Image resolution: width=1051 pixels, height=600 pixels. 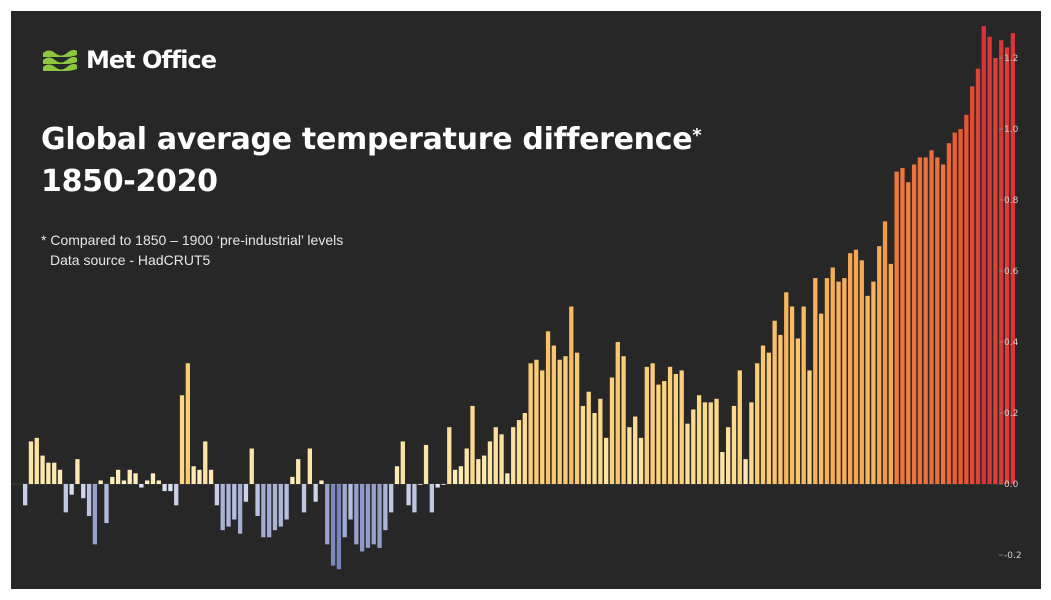 What do you see at coordinates (697, 135) in the screenshot?
I see `title-footnote-marker: *` at bounding box center [697, 135].